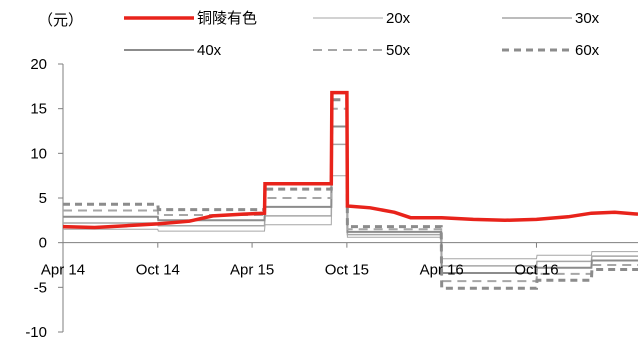 This screenshot has width=638, height=340. I want to click on x-axis: Apr 14 Oct 14 Apr 15 Oct 15 Apr 16 Oct 16, so click(339, 260).